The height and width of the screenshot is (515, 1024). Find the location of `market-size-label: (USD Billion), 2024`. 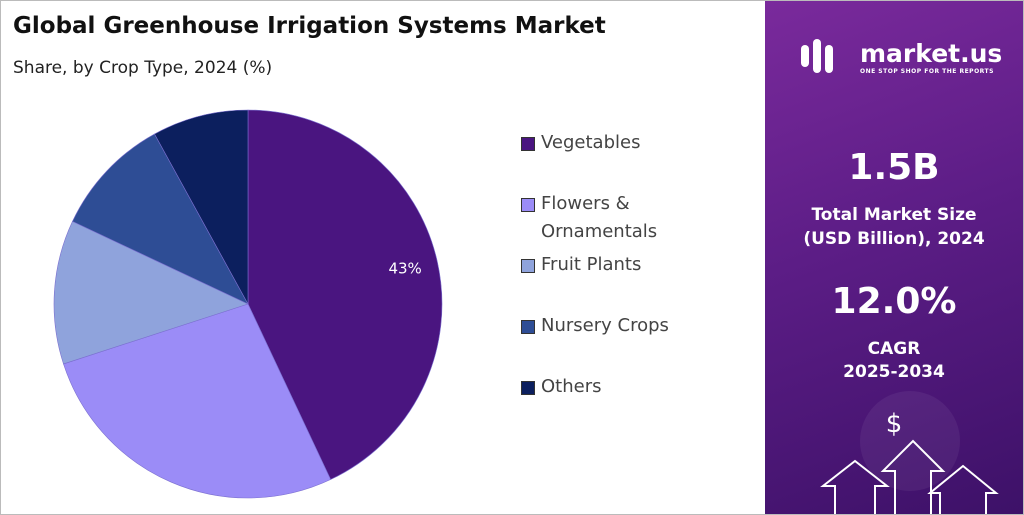

market-size-label: (USD Billion), 2024 is located at coordinates (894, 239).